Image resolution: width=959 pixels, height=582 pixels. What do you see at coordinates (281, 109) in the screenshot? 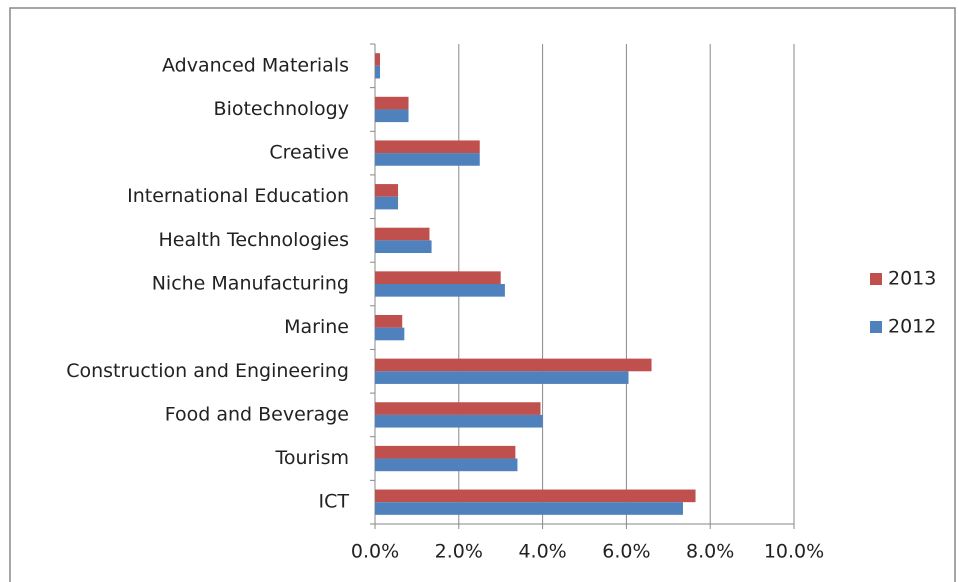
I see `y-tick-label: Biotechnology` at bounding box center [281, 109].